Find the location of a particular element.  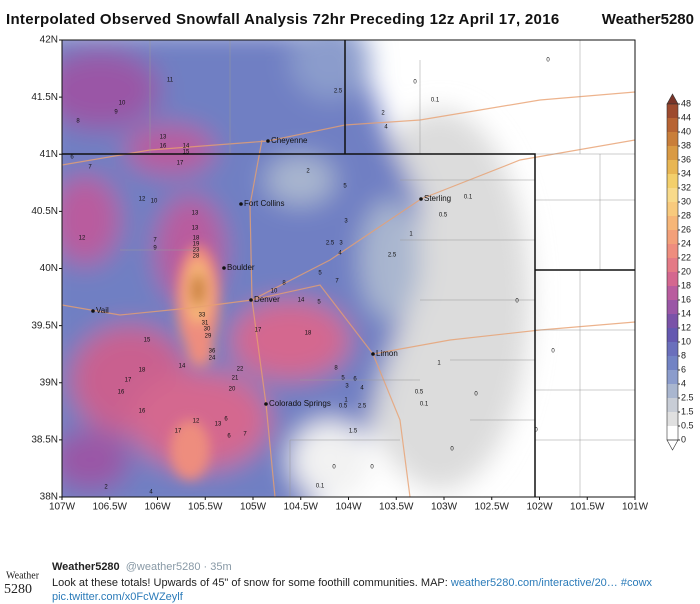

tweet-handle: @weather5280 · 35m is located at coordinates (179, 567).